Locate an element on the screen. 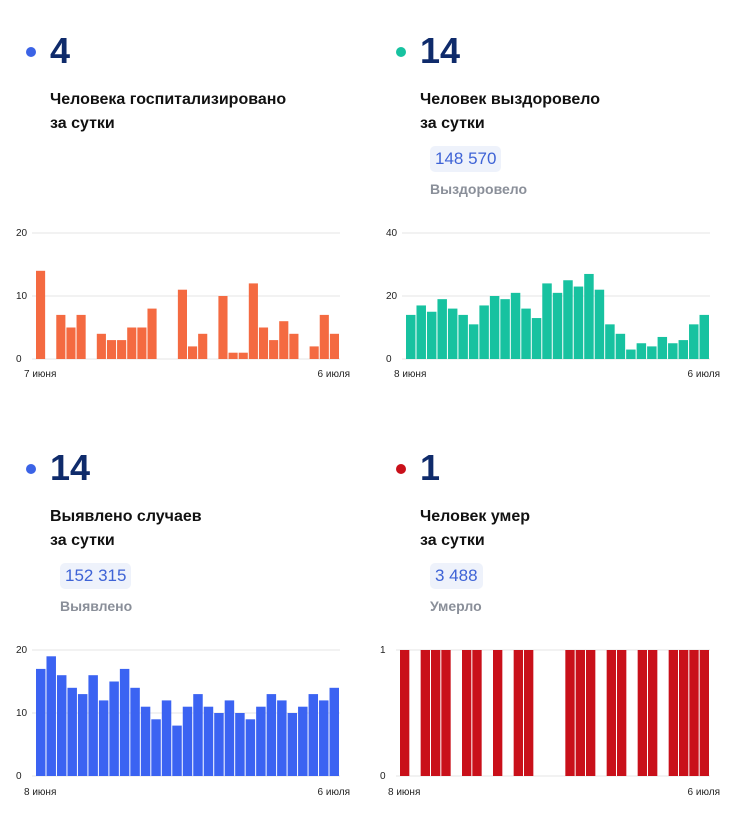 This screenshot has height=827, width=751. y-tick-label: 10 is located at coordinates (22, 296).